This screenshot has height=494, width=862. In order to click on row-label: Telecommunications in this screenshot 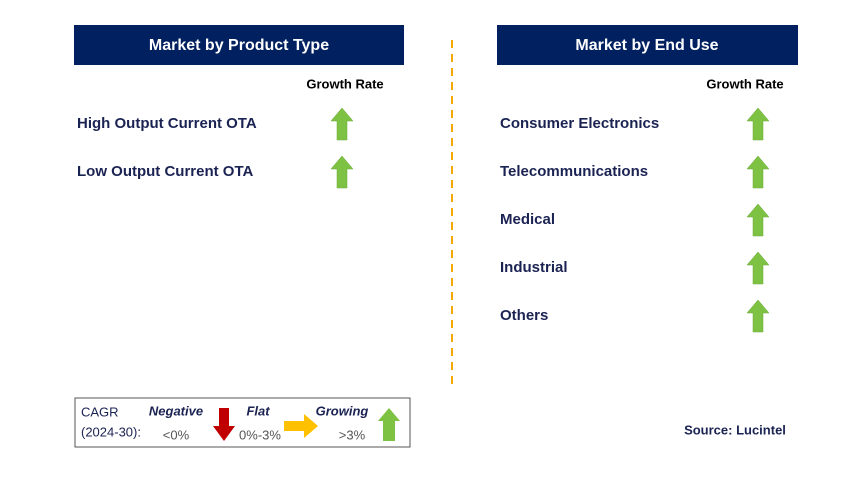, I will do `click(574, 171)`.